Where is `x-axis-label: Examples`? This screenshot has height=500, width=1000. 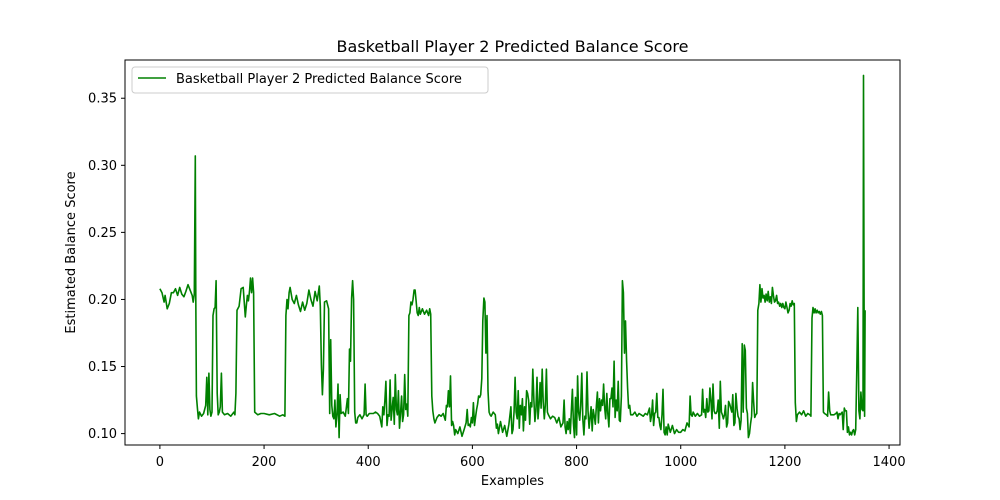
x-axis-label: Examples is located at coordinates (512, 481).